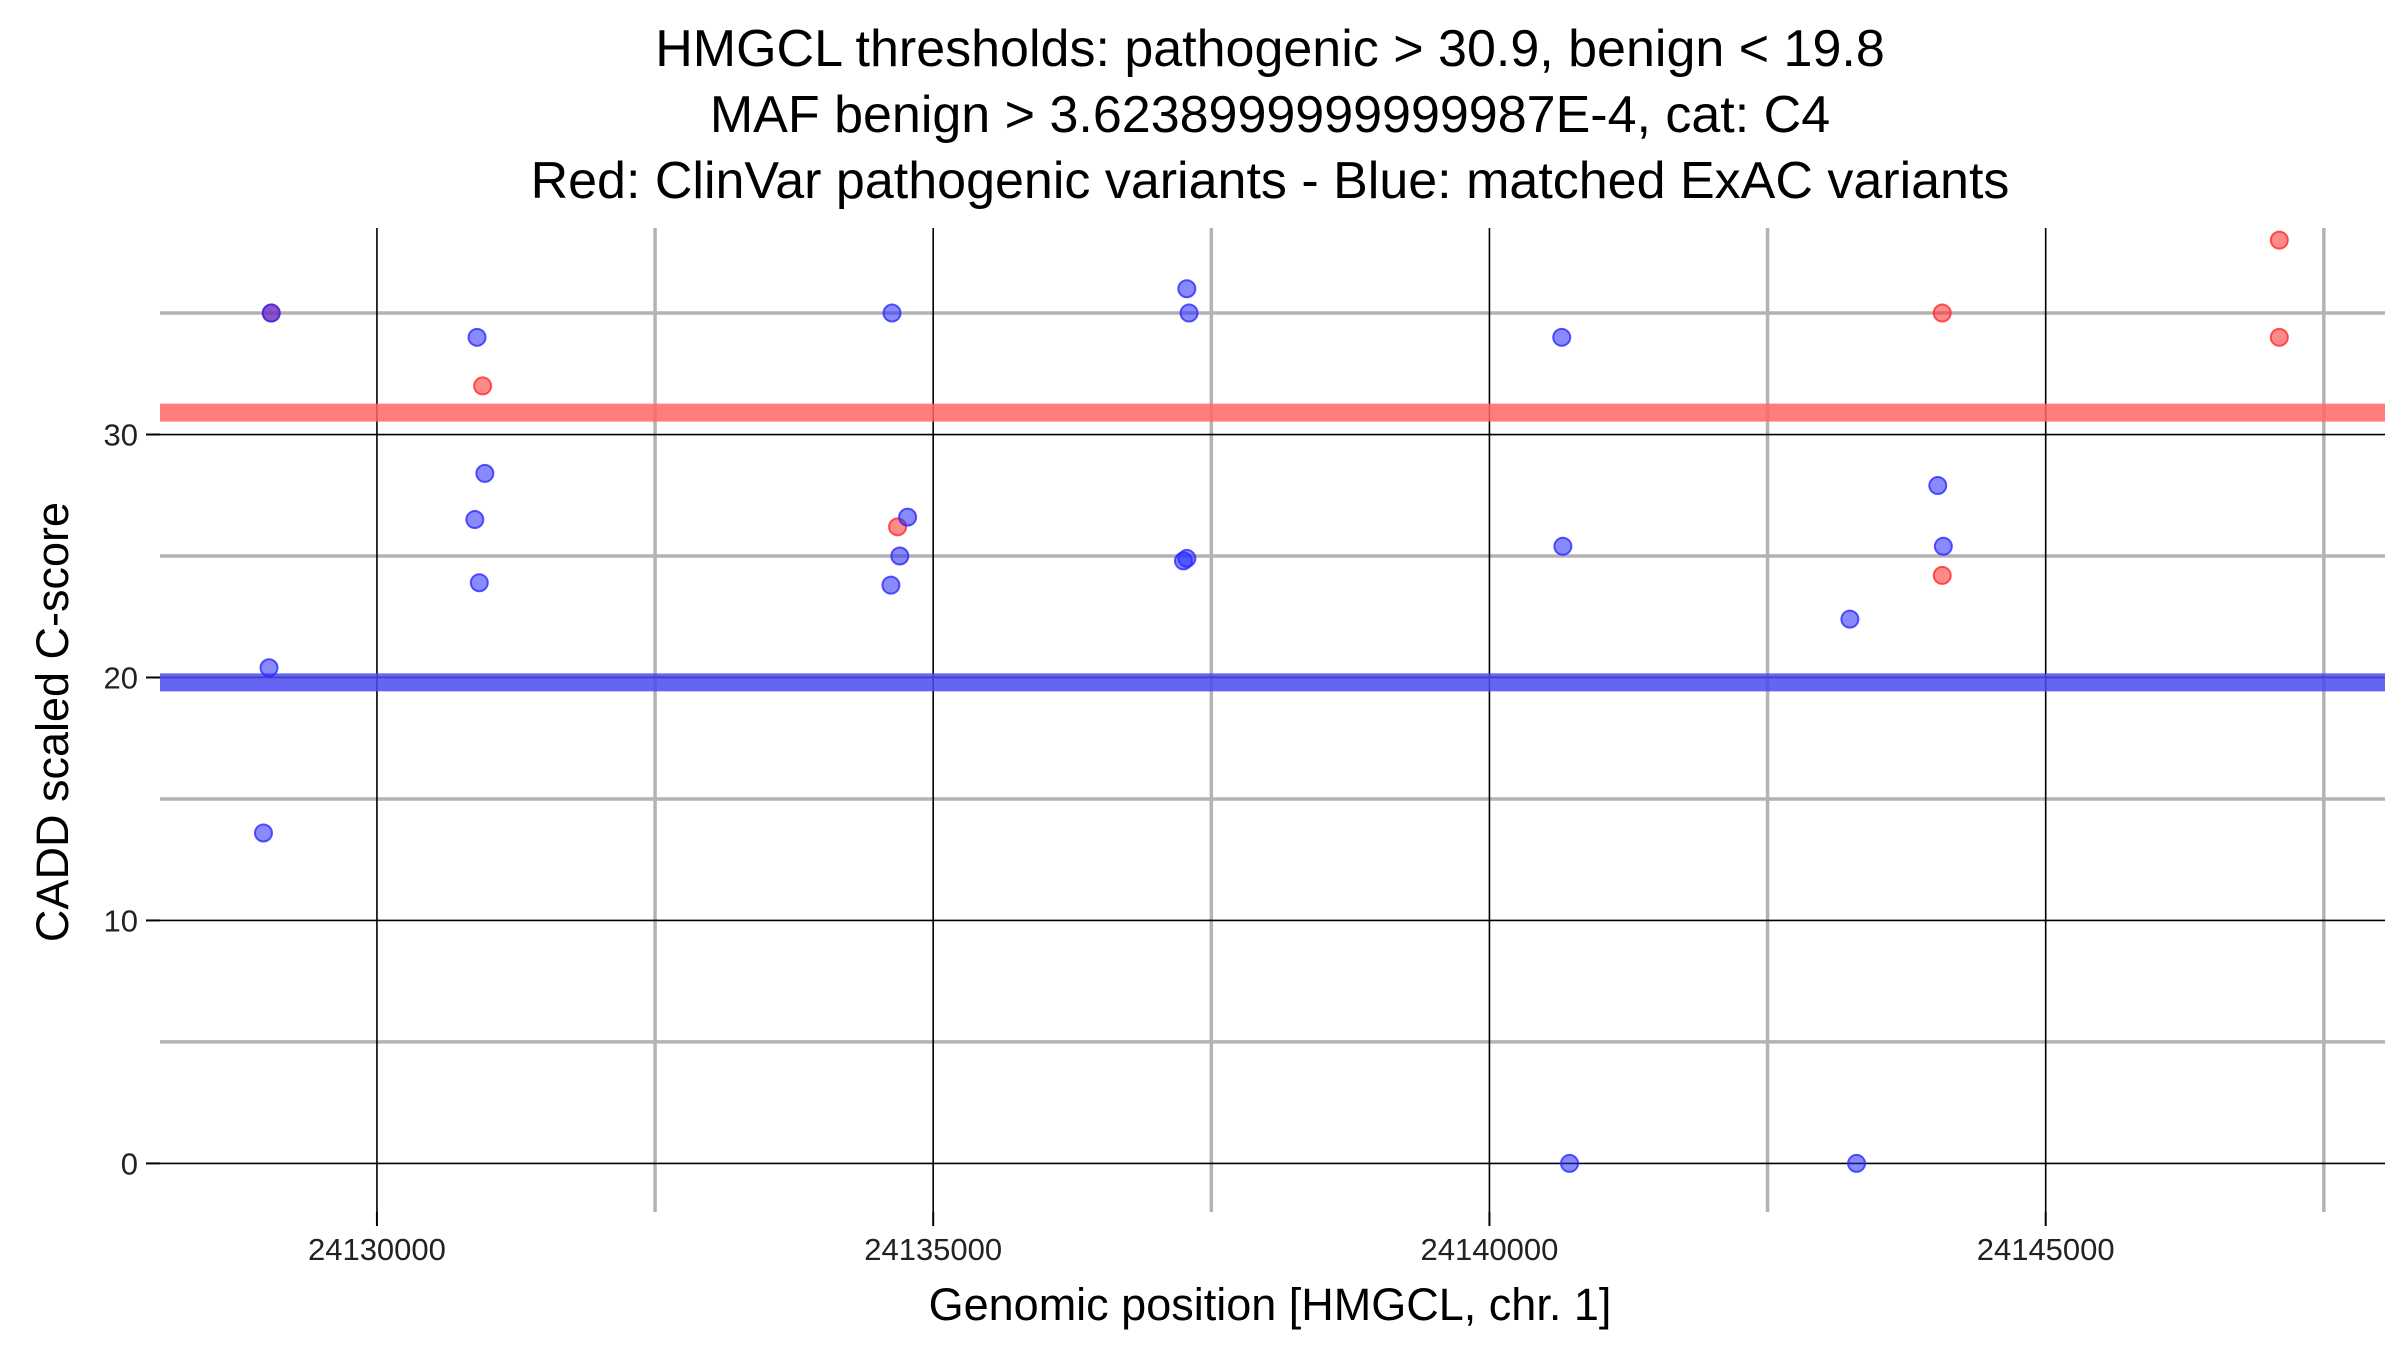 The width and height of the screenshot is (2400, 1350). Describe the element at coordinates (129, 1163) in the screenshot. I see `y-tick-label: 0` at that location.